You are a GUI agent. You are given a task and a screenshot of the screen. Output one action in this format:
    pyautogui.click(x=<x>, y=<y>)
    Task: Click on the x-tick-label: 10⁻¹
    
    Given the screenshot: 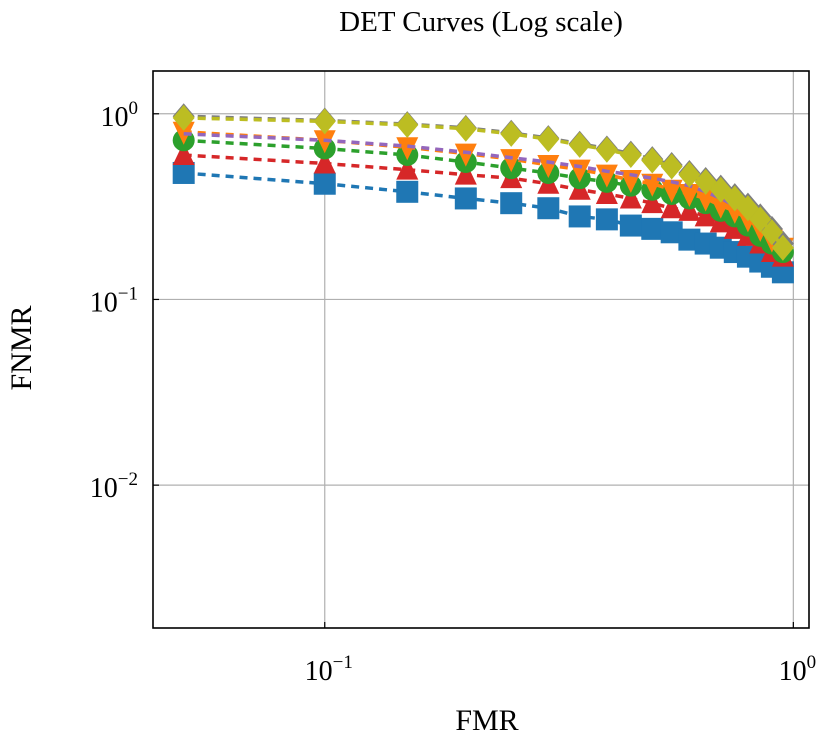 What is the action you would take?
    pyautogui.click(x=329, y=669)
    